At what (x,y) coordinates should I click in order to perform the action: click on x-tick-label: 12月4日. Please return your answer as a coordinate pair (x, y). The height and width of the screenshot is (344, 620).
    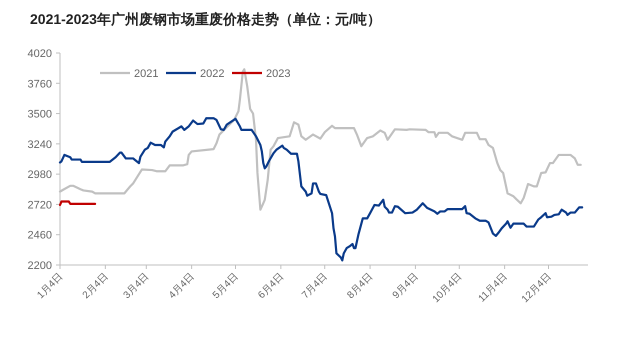
    Looking at the image, I should click on (537, 288).